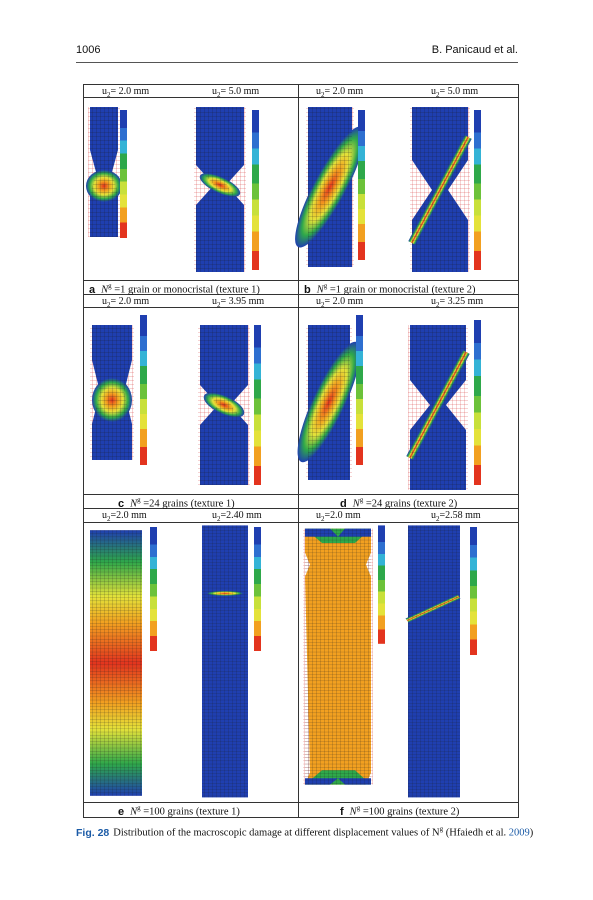 Image resolution: width=593 pixels, height=900 pixels. I want to click on panel-a-text: =1 grain or monocristal (texture 1), so click(185, 290).